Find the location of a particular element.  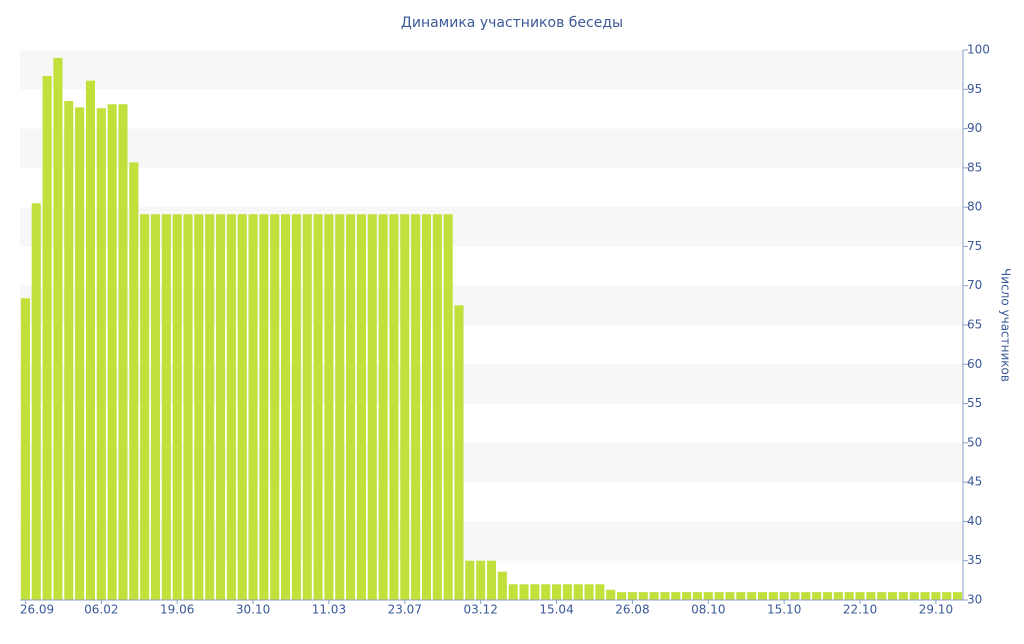

y-tick-label: 100 is located at coordinates (978, 50).